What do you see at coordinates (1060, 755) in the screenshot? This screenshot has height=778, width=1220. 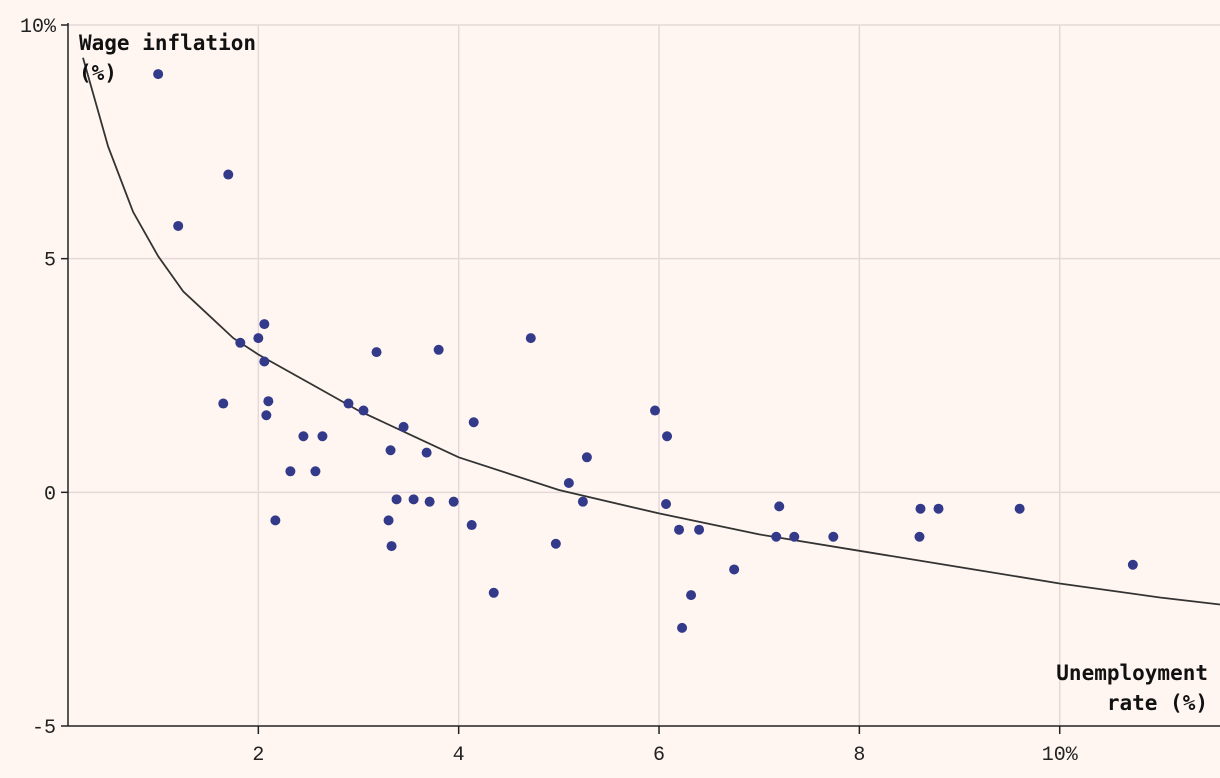 I see `x-tick-label-4: 10%` at bounding box center [1060, 755].